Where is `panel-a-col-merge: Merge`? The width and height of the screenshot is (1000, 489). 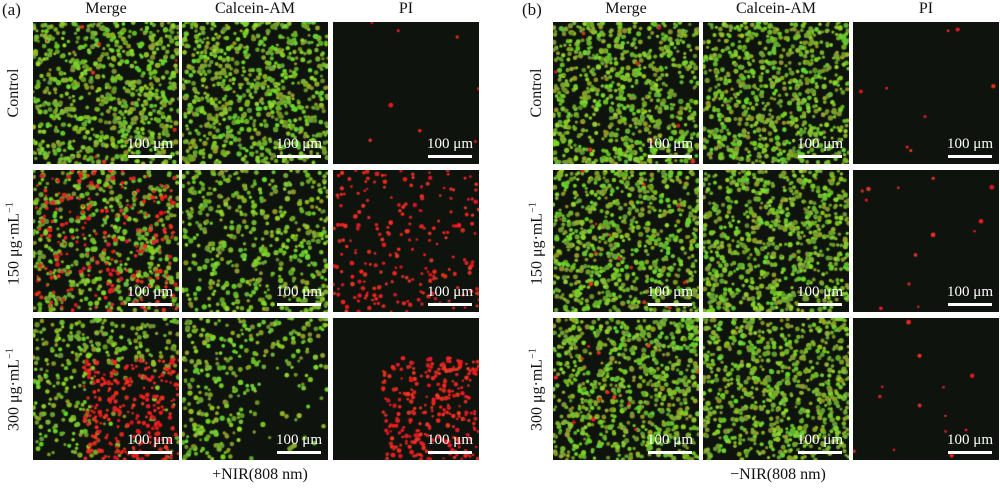 panel-a-col-merge: Merge is located at coordinates (106, 8).